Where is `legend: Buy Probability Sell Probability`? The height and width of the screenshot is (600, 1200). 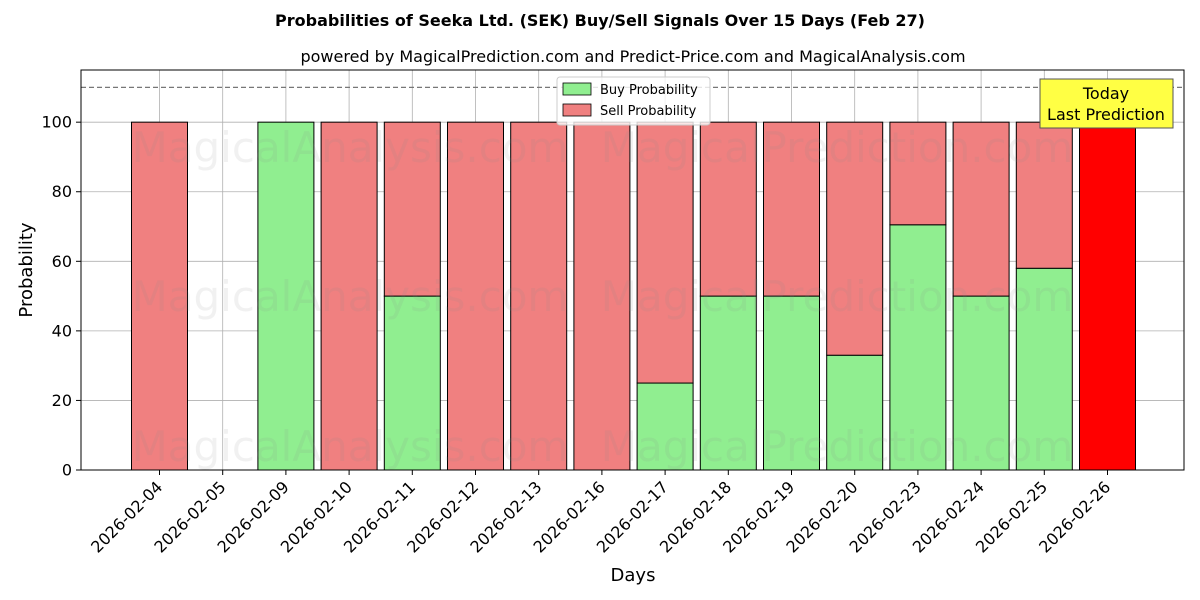
legend: Buy Probability Sell Probability is located at coordinates (633, 101).